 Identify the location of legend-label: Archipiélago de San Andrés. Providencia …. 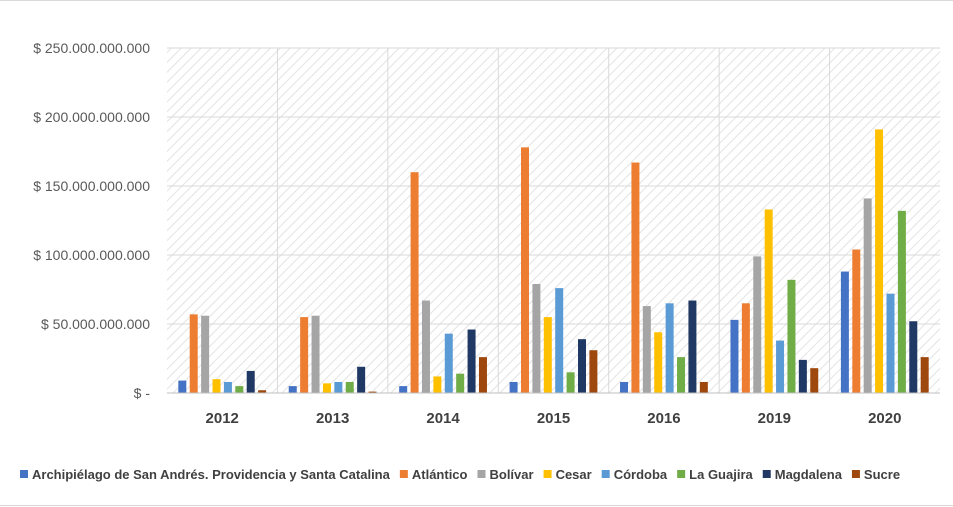
(211, 474).